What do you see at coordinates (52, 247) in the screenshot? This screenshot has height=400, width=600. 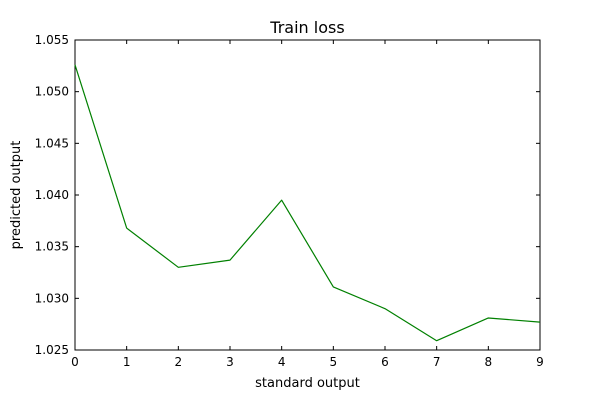 I see `y-tick-label-2: 1.035` at bounding box center [52, 247].